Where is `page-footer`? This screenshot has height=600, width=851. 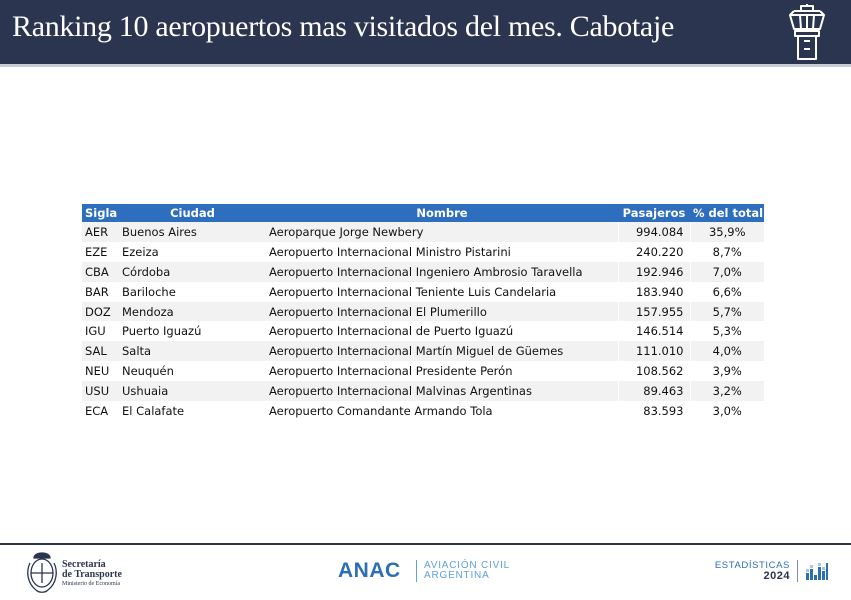 page-footer is located at coordinates (425, 572).